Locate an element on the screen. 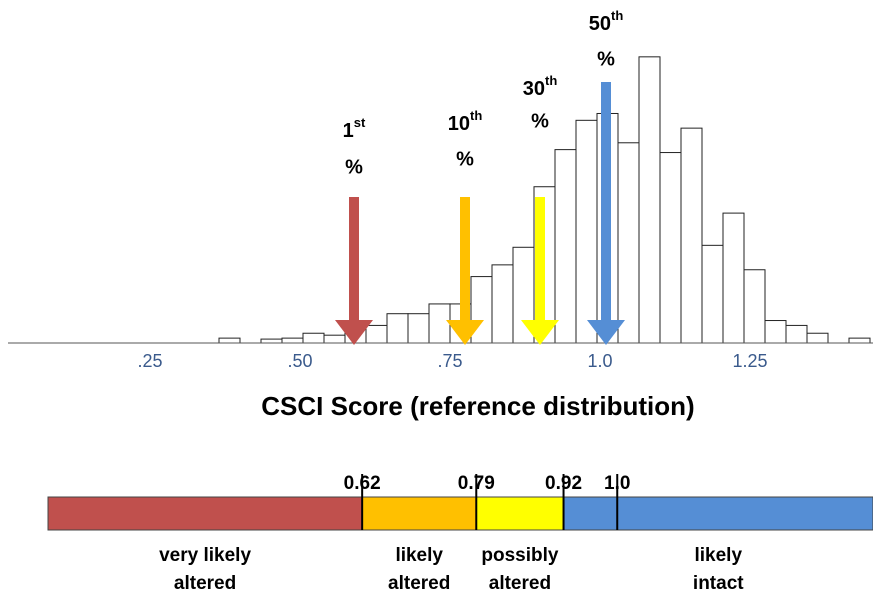  percentile-label: 1st is located at coordinates (354, 128).